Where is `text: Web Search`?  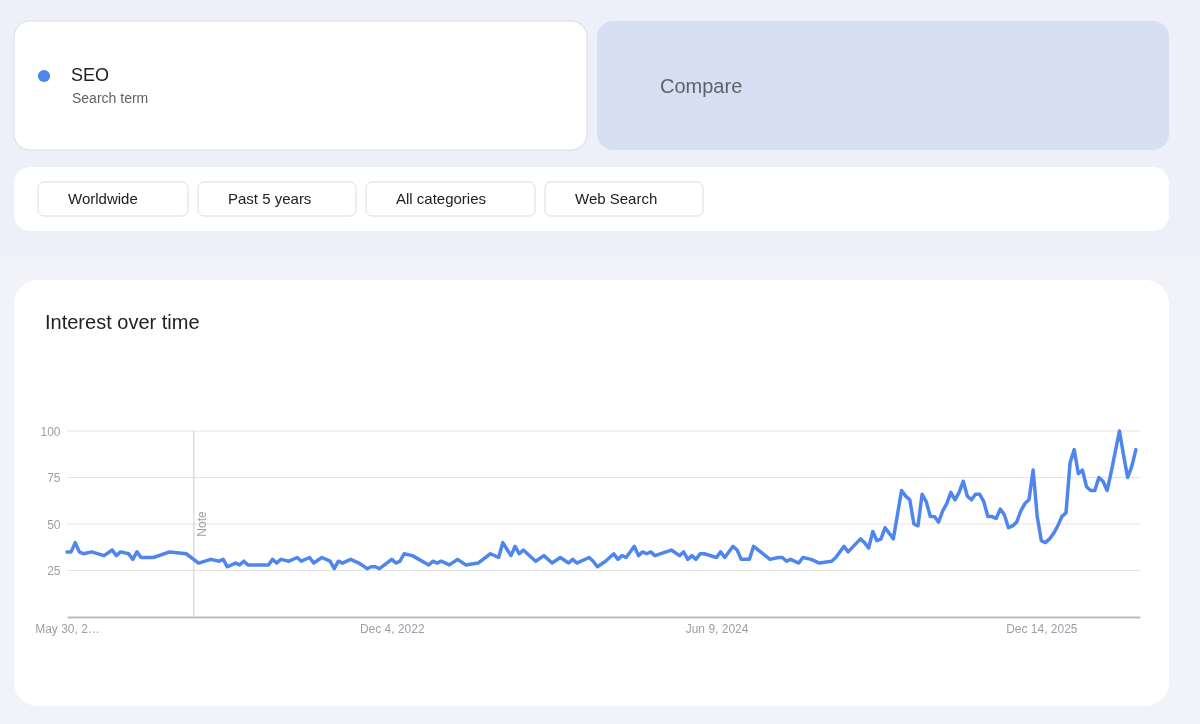
text: Web Search is located at coordinates (616, 198).